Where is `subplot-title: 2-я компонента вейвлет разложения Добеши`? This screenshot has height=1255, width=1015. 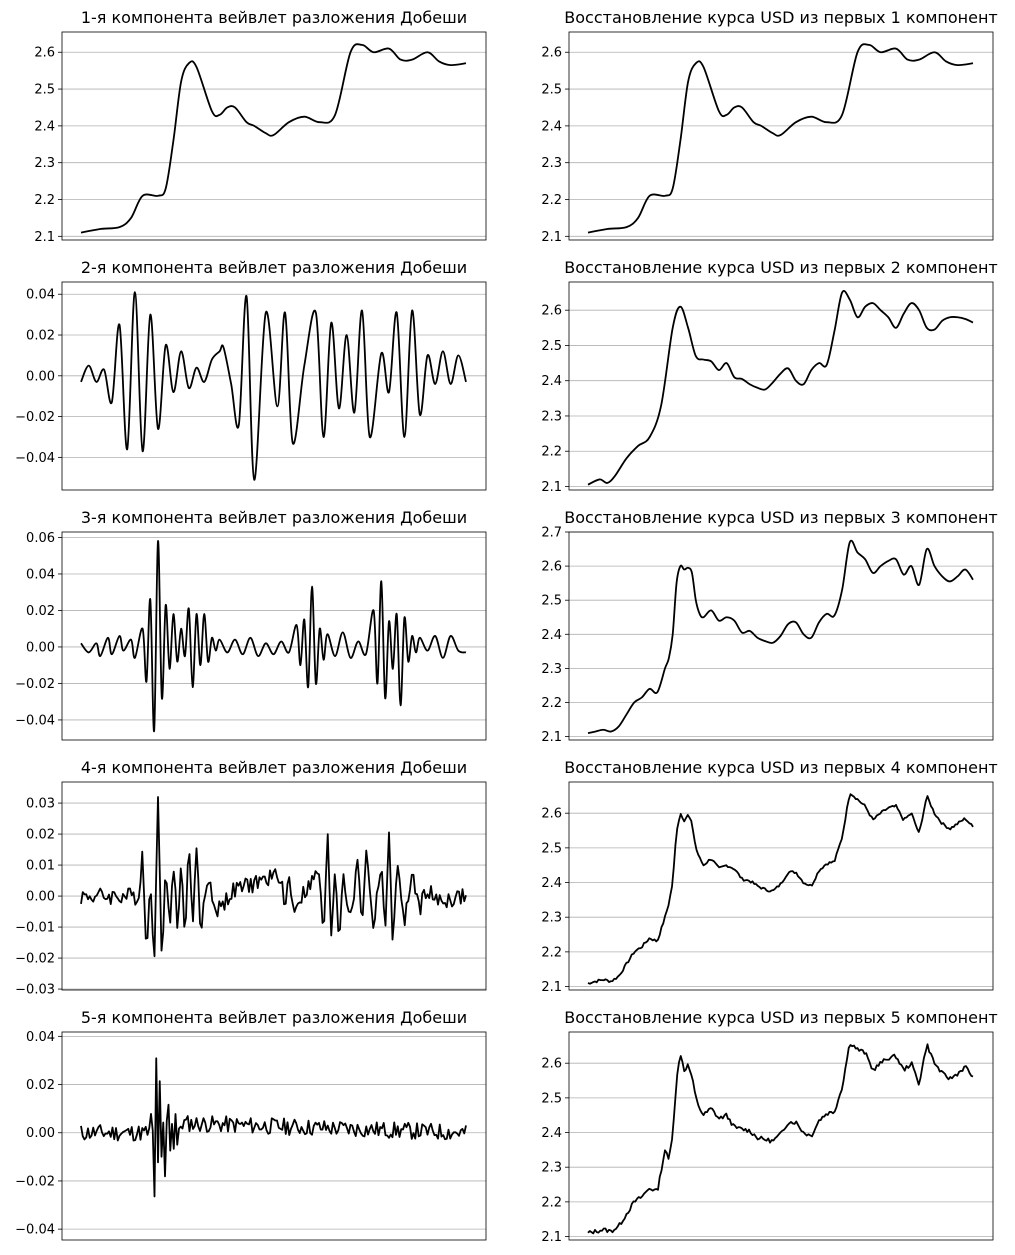
subplot-title: 2-я компонента вейвлет разложения Добеши is located at coordinates (274, 267).